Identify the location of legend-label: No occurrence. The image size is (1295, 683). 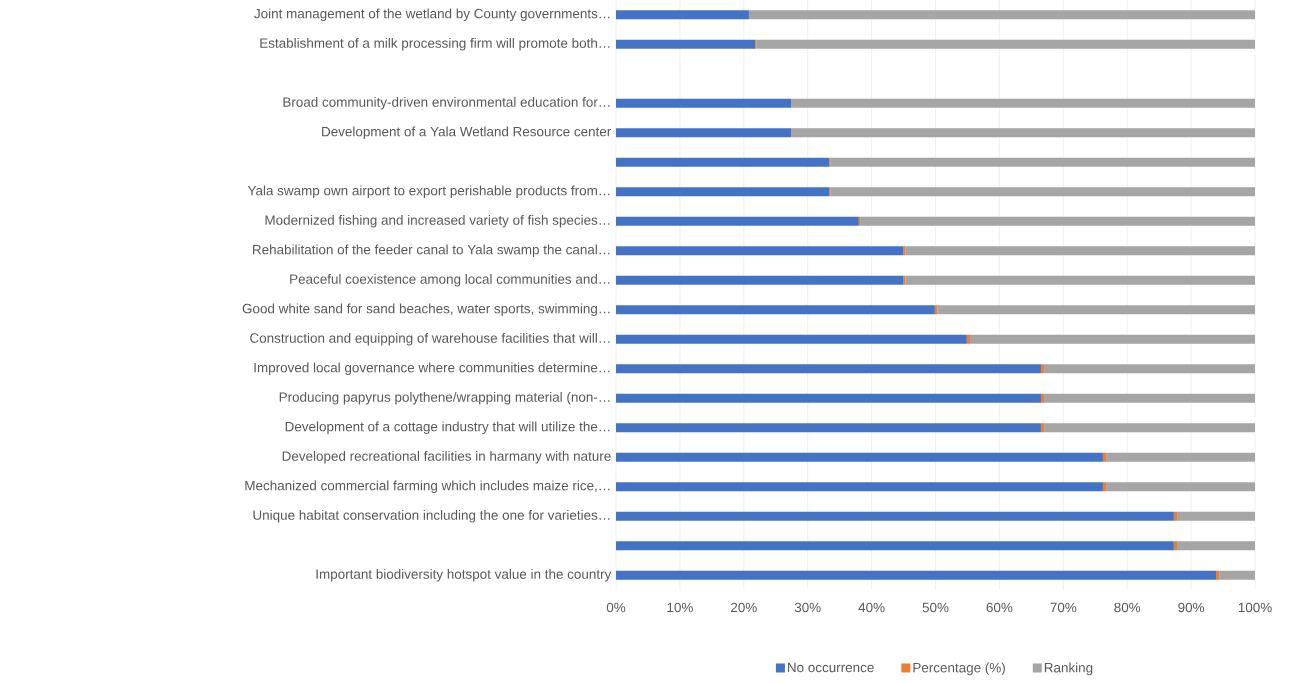
(831, 667).